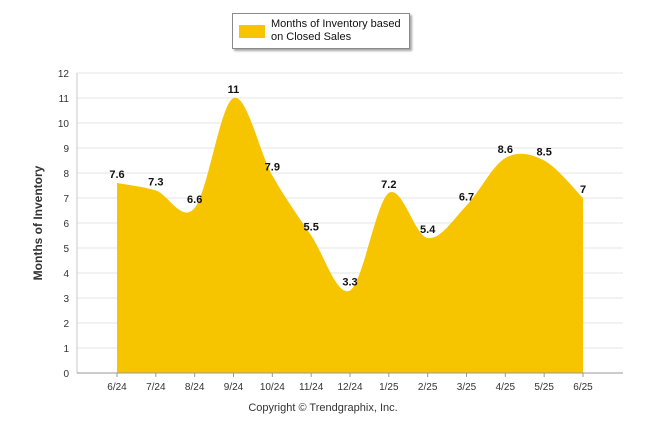 This screenshot has width=646, height=434. I want to click on x-tick-label: 8/24, so click(195, 387).